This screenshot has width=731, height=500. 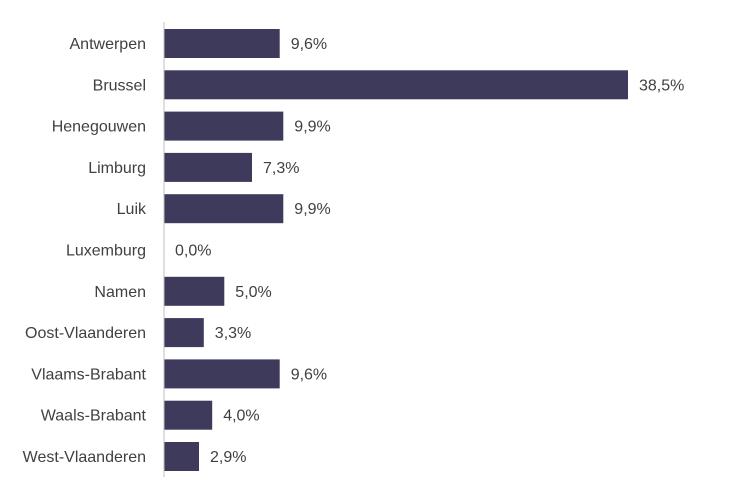 I want to click on value-label: 3,3%, so click(x=233, y=333).